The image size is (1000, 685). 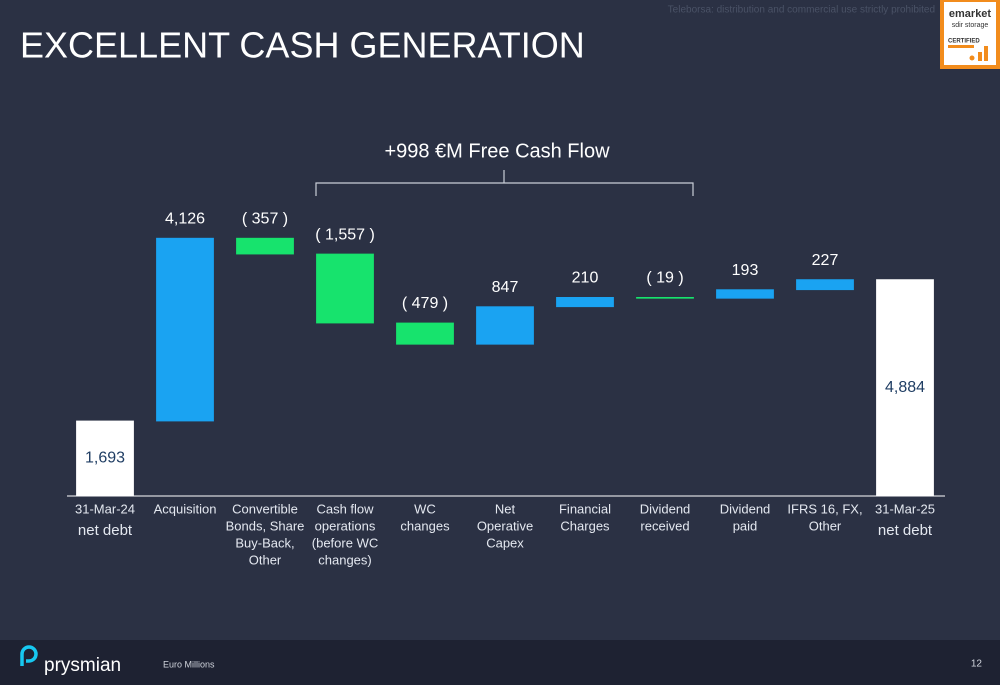 What do you see at coordinates (82, 665) in the screenshot?
I see `brand: prysmian` at bounding box center [82, 665].